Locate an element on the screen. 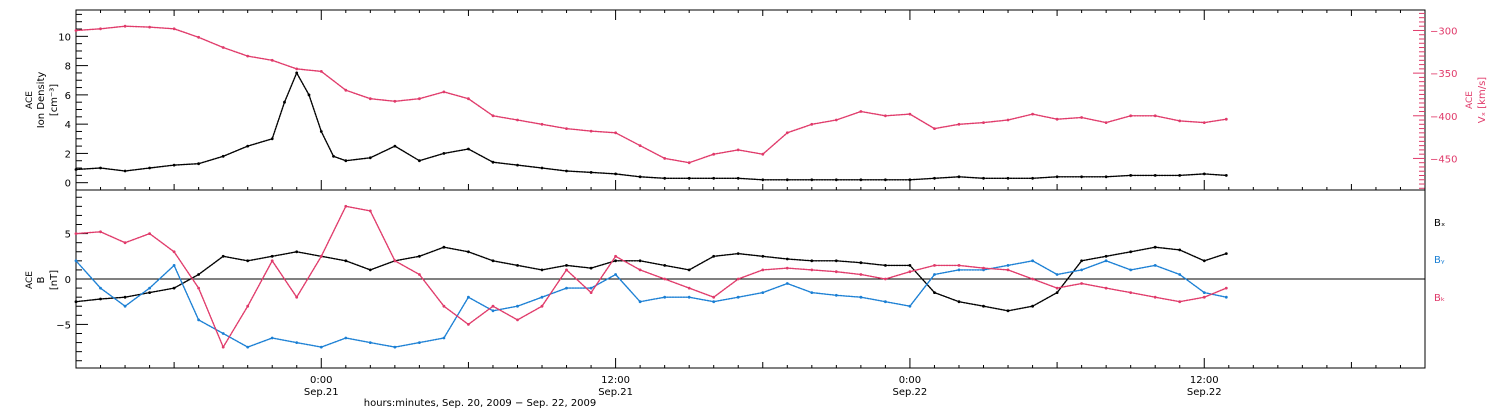 The width and height of the screenshot is (1500, 410). bottom-left-ylabel-line1: ACE is located at coordinates (30, 280).